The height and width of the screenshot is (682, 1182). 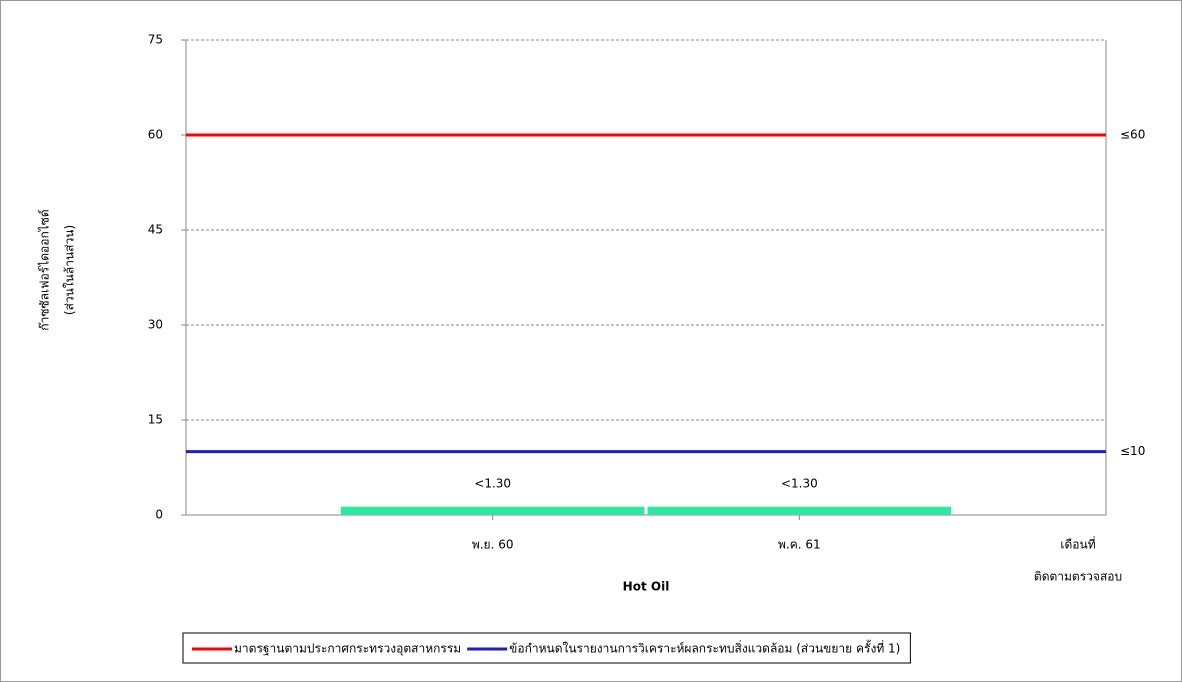 I want to click on legend-box, so click(x=546, y=648).